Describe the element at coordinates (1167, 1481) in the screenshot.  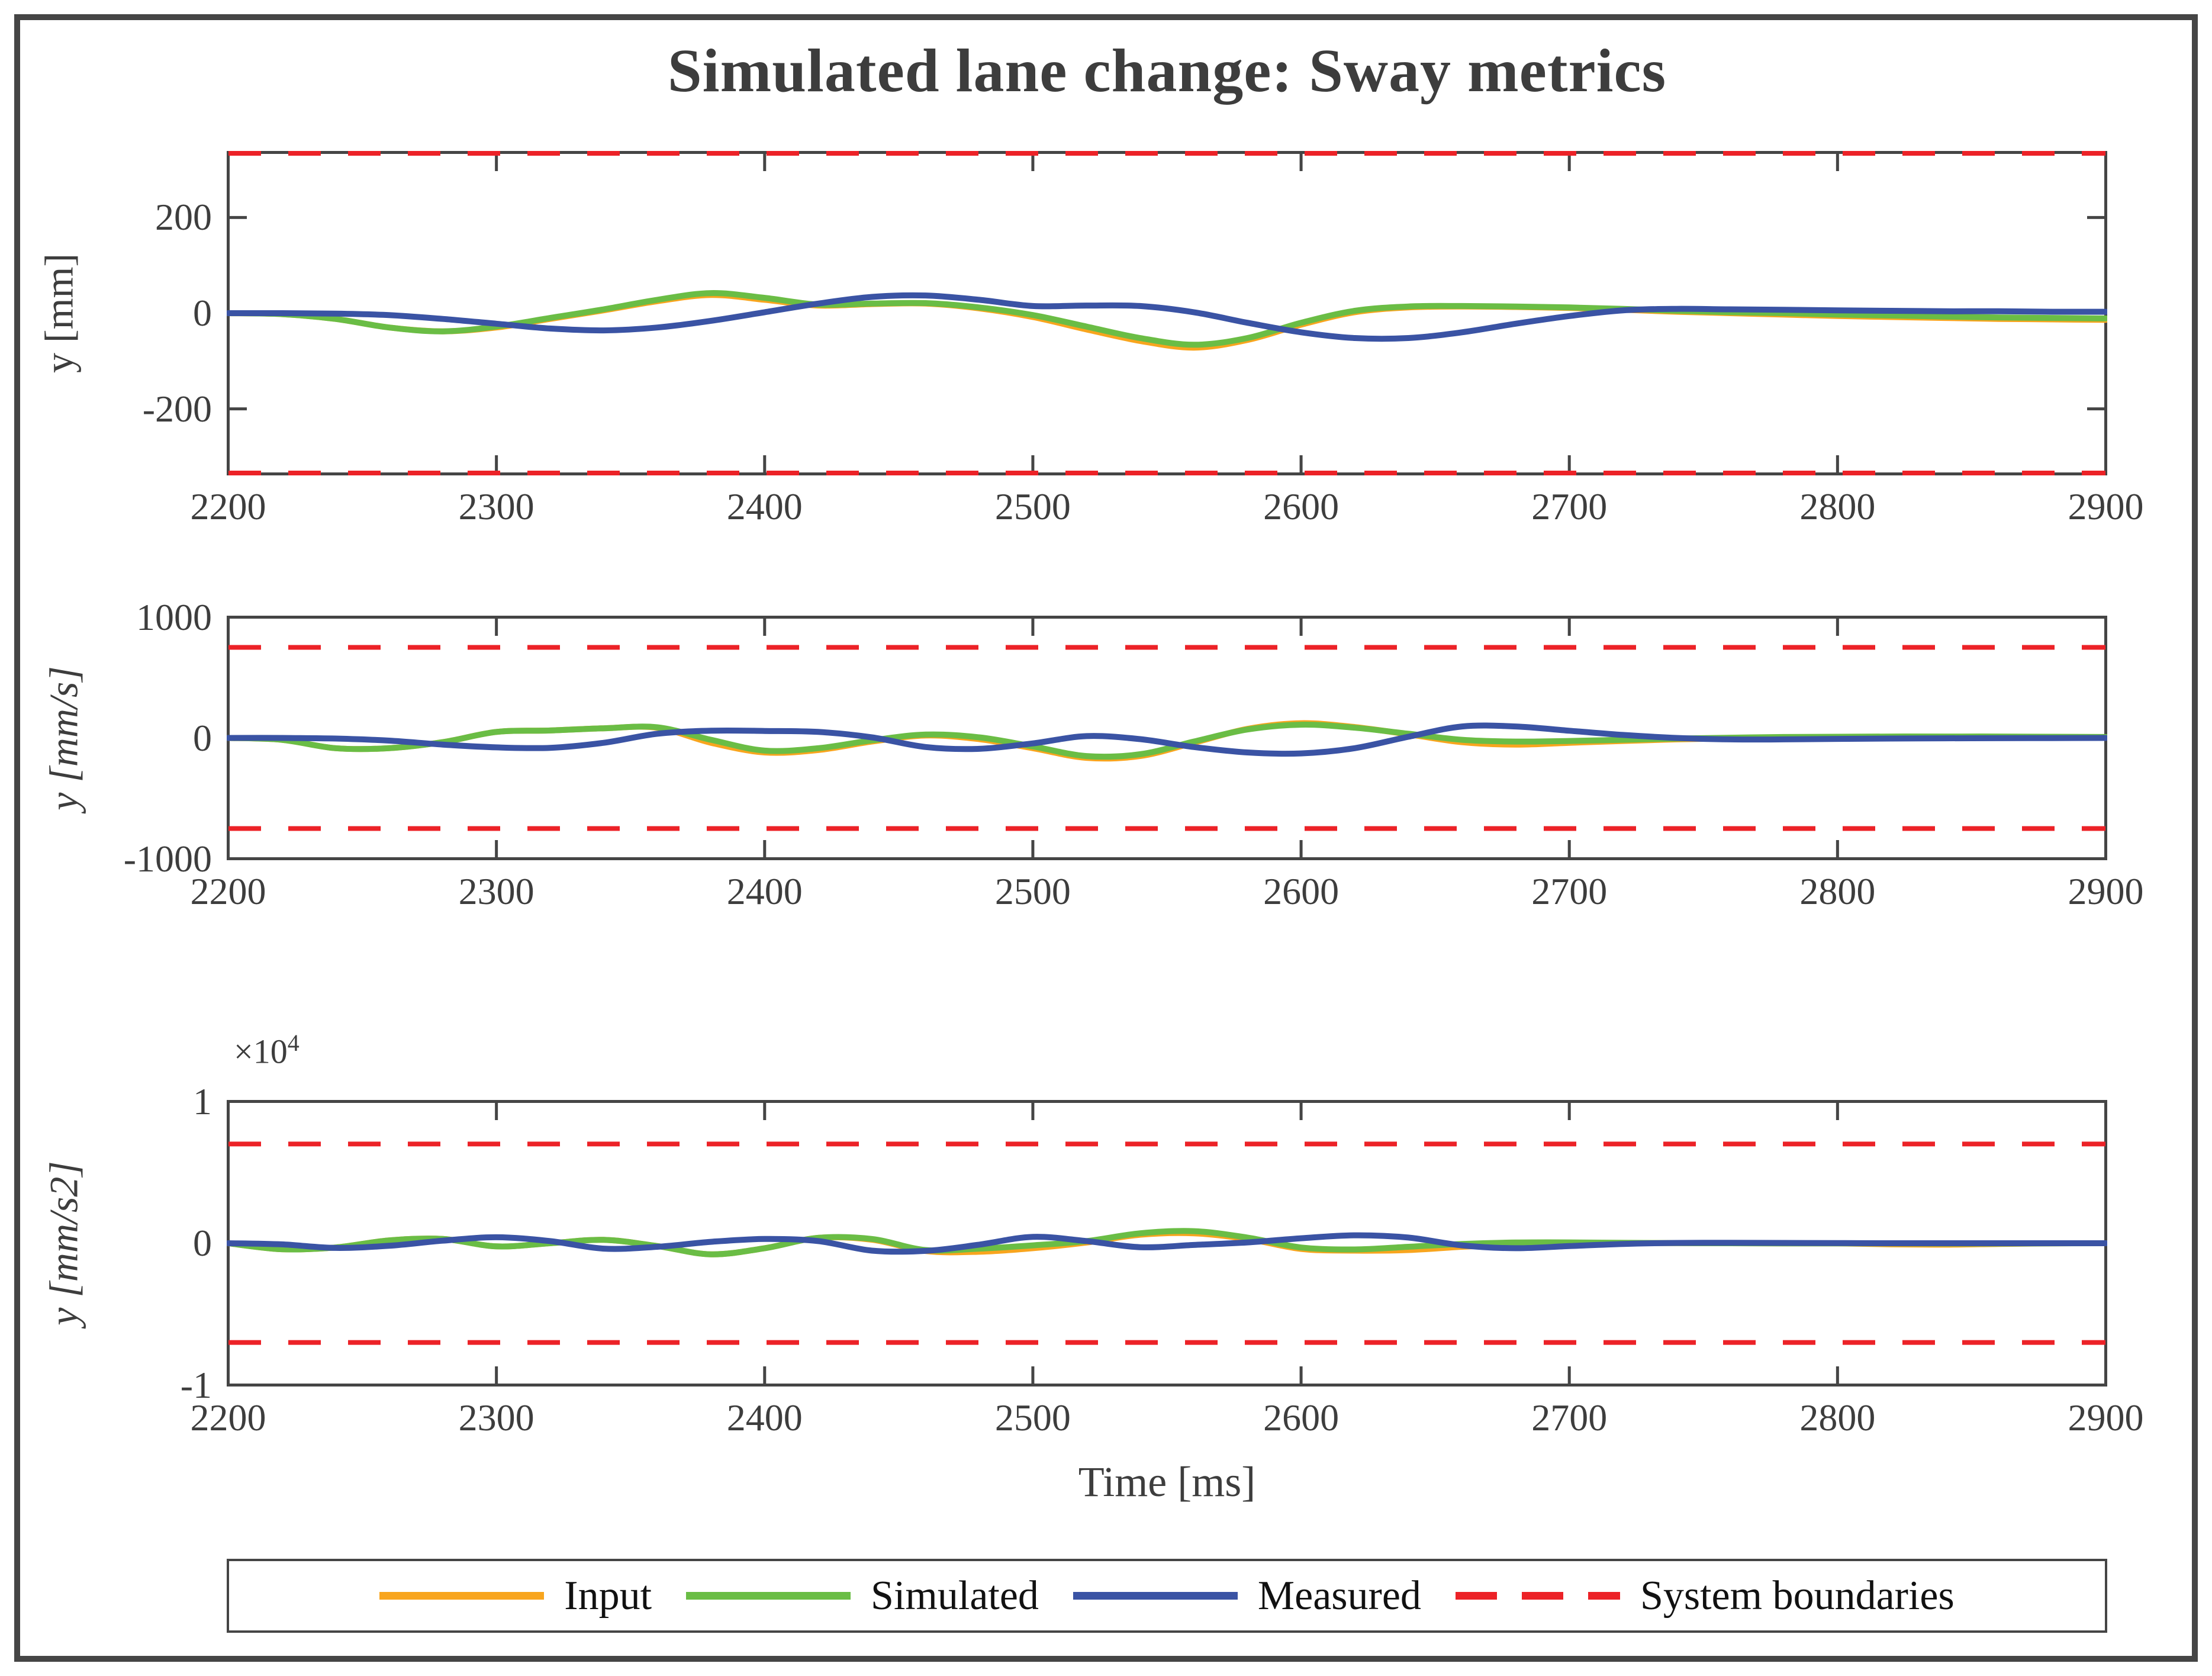
I see `x-axis-label: Time [ms]` at that location.